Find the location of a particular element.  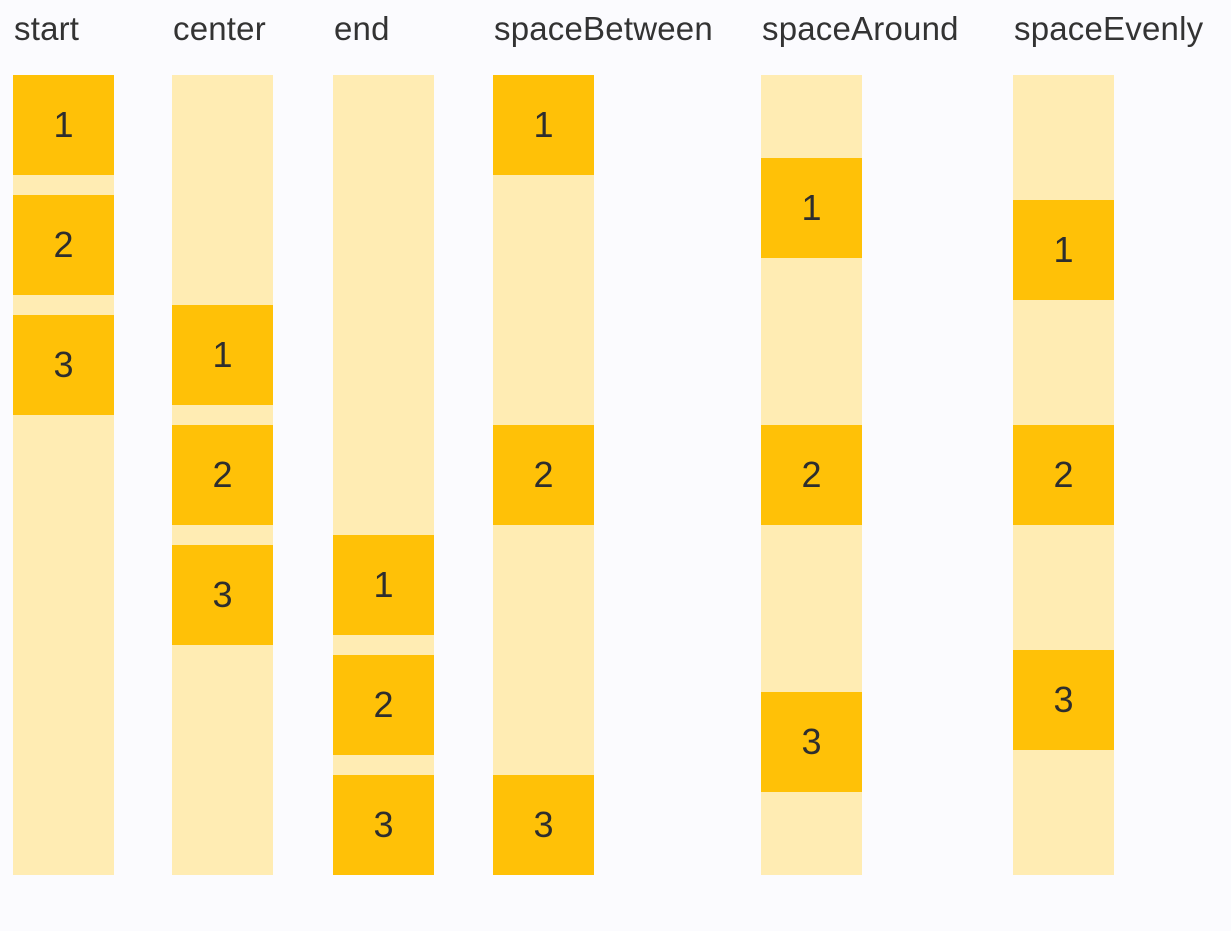

alignment-label: start is located at coordinates (47, 28).